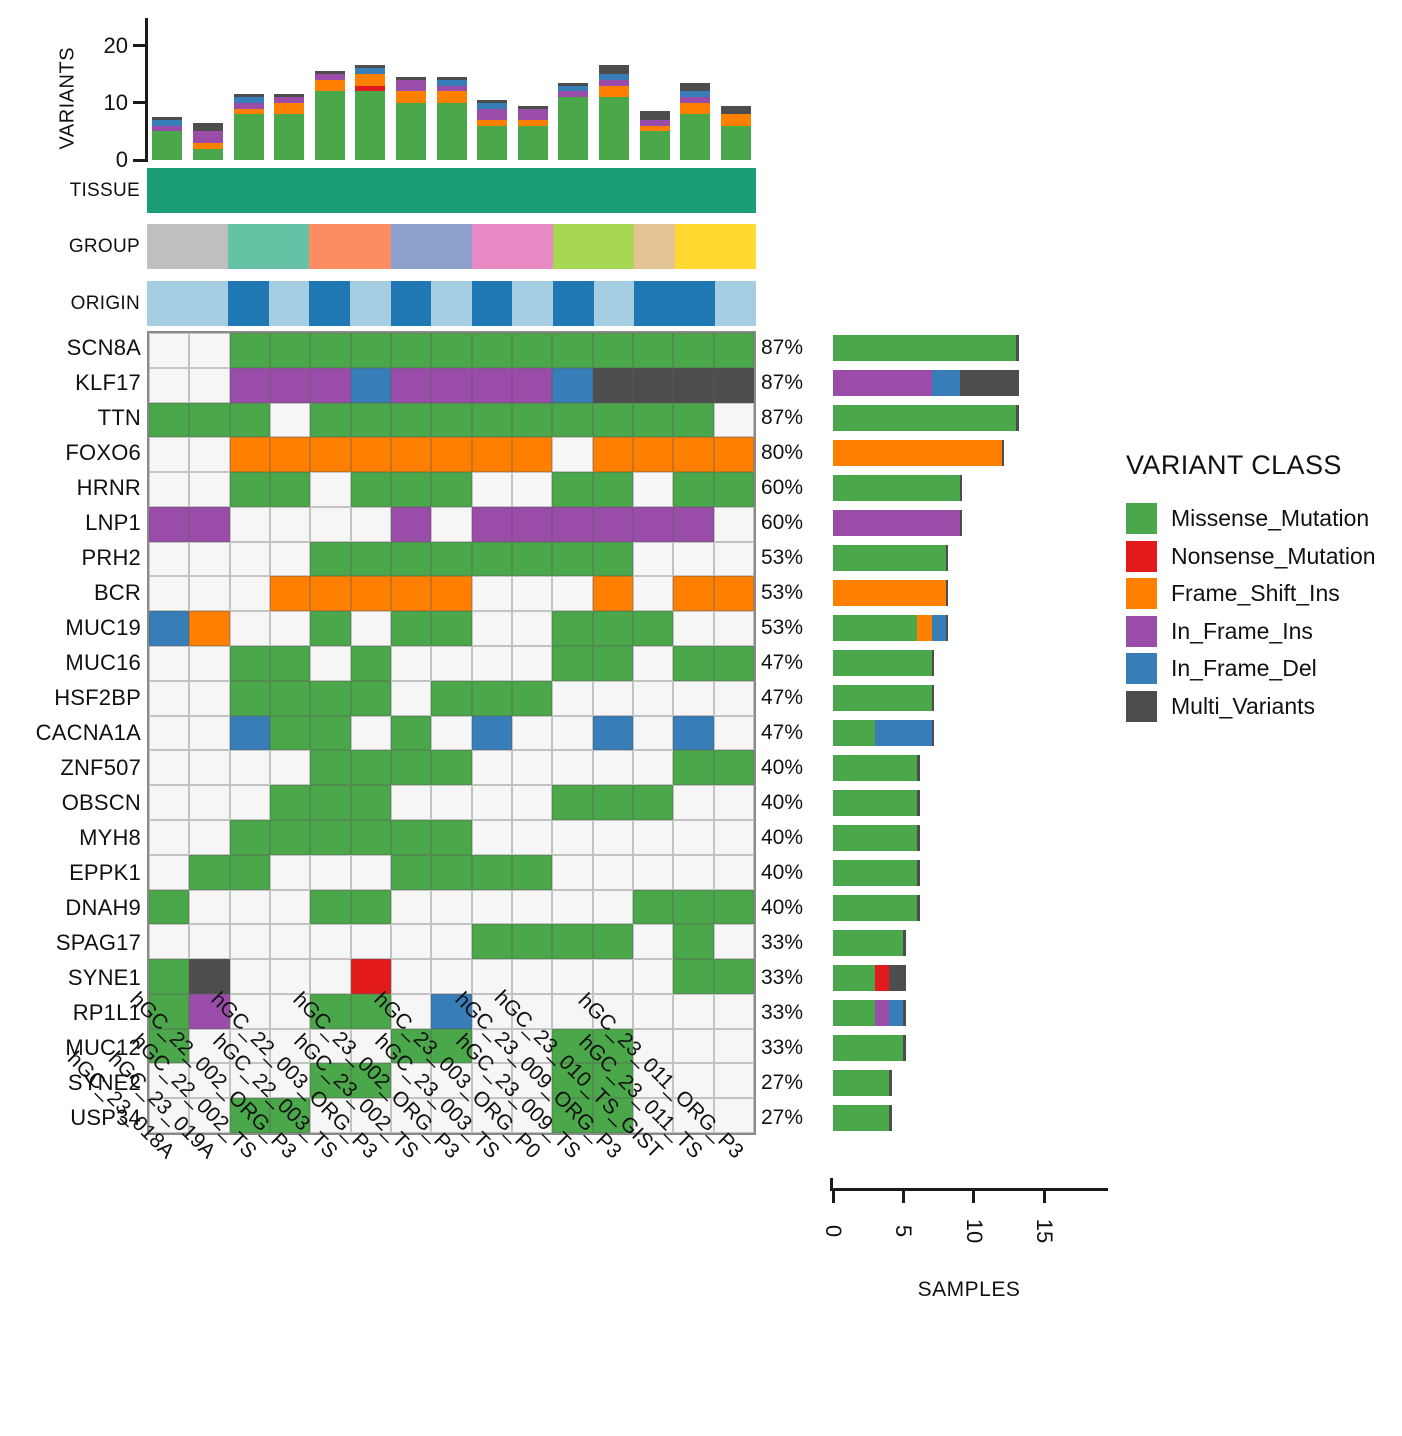 This screenshot has height=1436, width=1402. I want to click on tissue-row-label: TISSUE, so click(104, 190).